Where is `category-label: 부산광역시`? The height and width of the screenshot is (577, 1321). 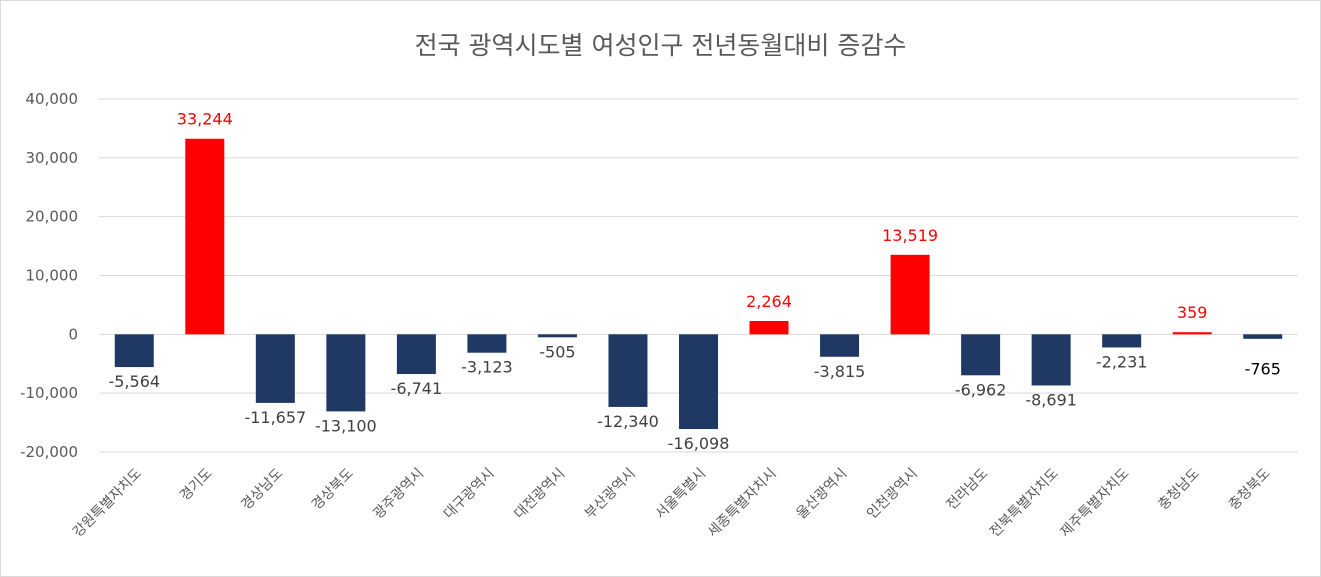 category-label: 부산광역시 is located at coordinates (610, 494).